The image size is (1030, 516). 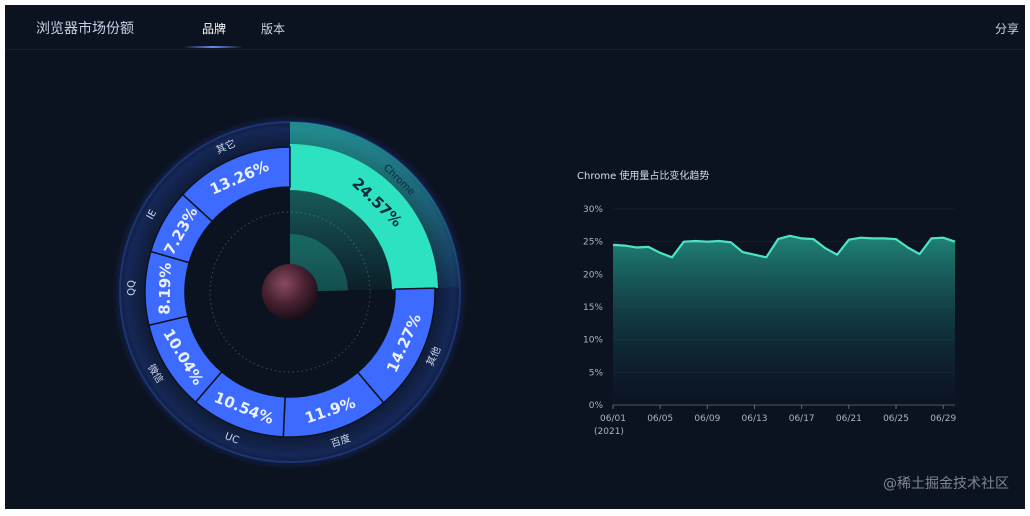 I want to click on x-tick-label: 06/01, so click(x=613, y=419).